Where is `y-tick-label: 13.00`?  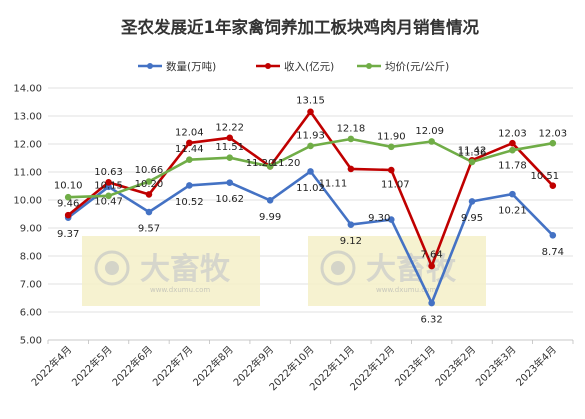
y-tick-label: 13.00 is located at coordinates (27, 117).